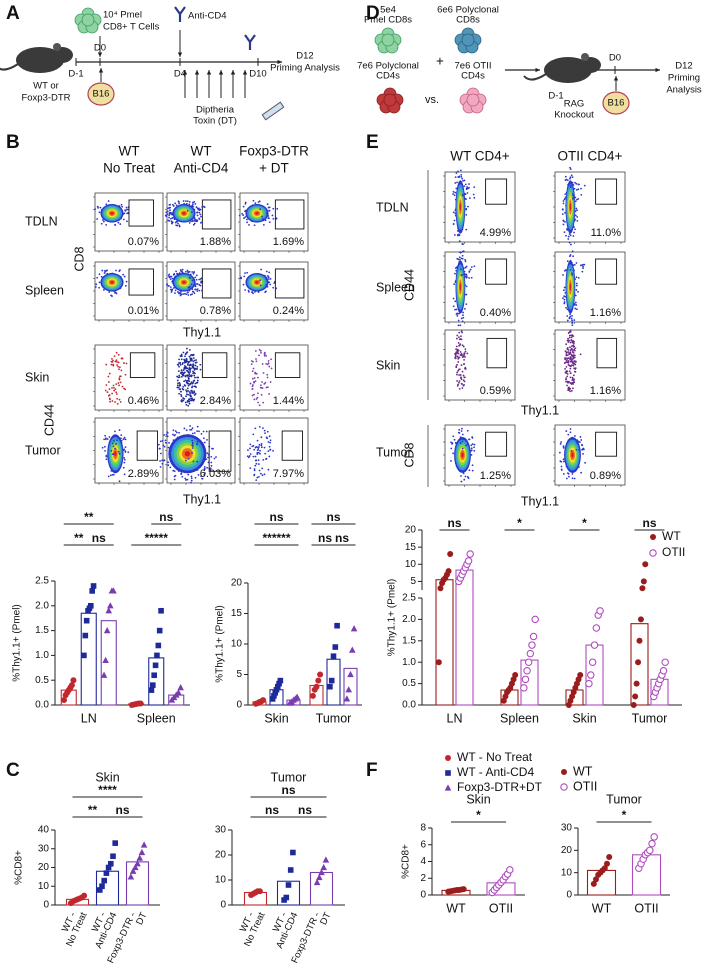 Image resolution: width=711 pixels, height=977 pixels. I want to click on y-tick-label: 0.0, so click(409, 705).